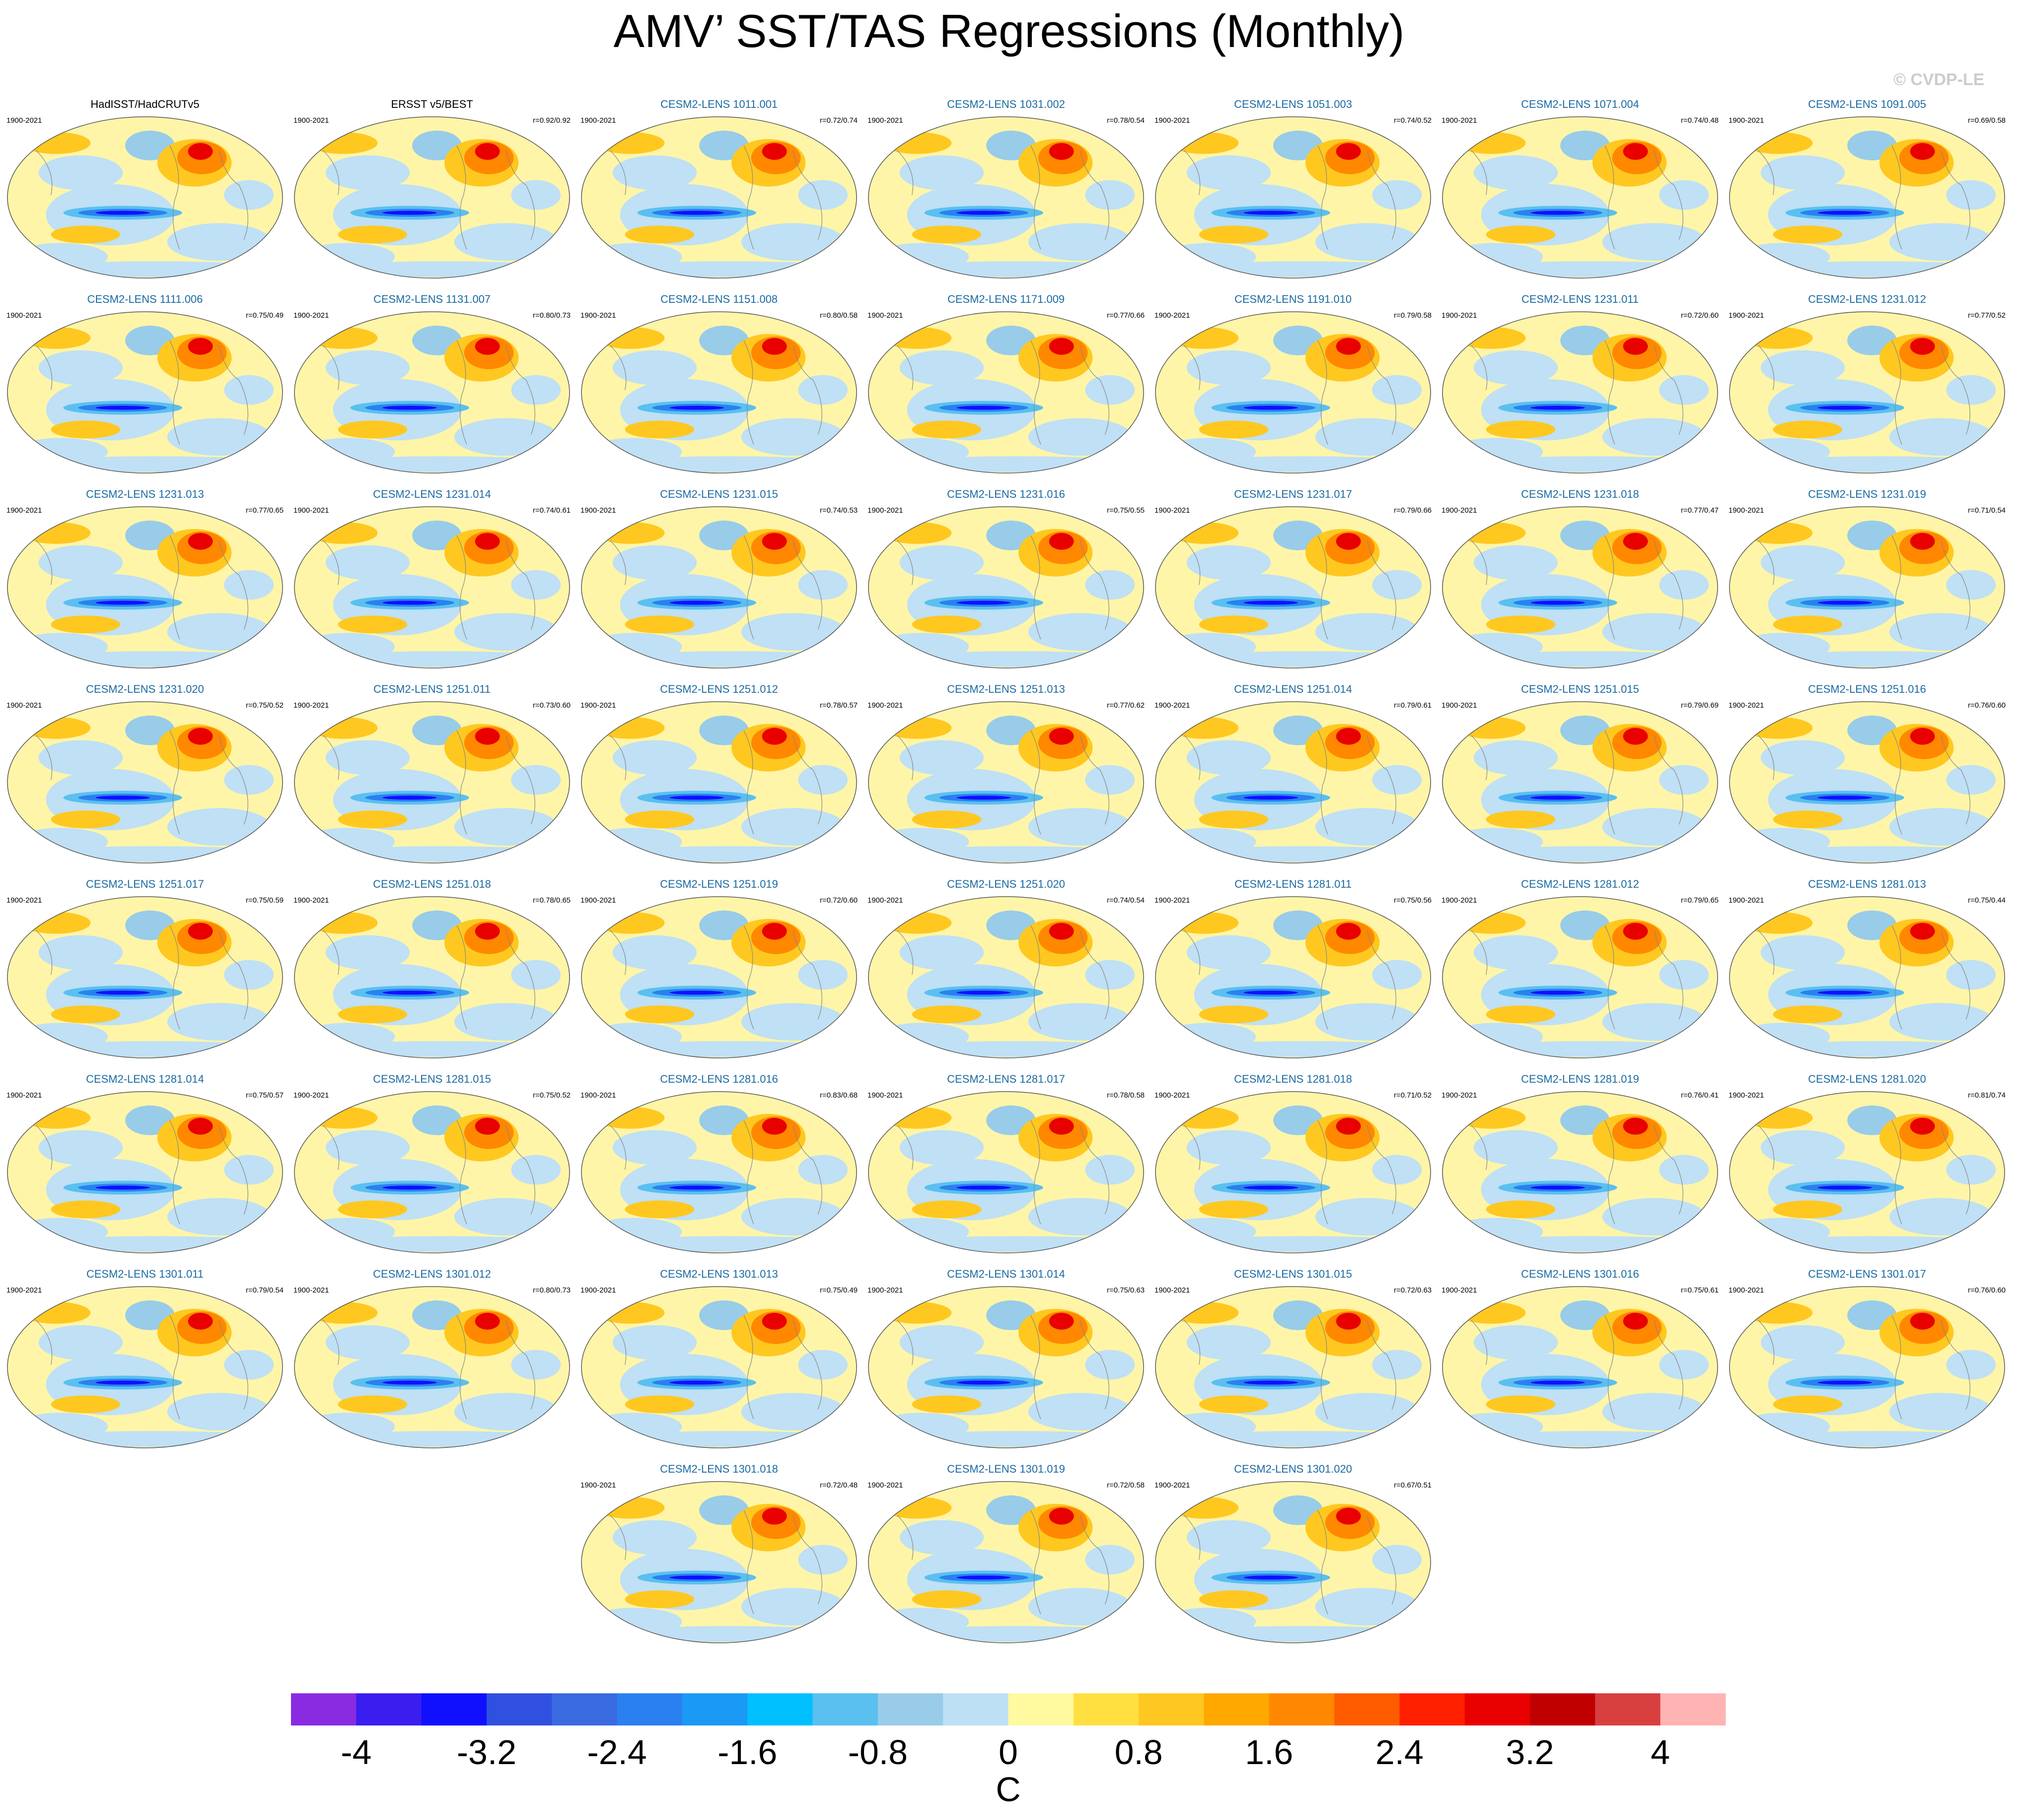 The image size is (2018, 1820). I want to click on panel-correlation: r=0.74/0.61, so click(552, 510).